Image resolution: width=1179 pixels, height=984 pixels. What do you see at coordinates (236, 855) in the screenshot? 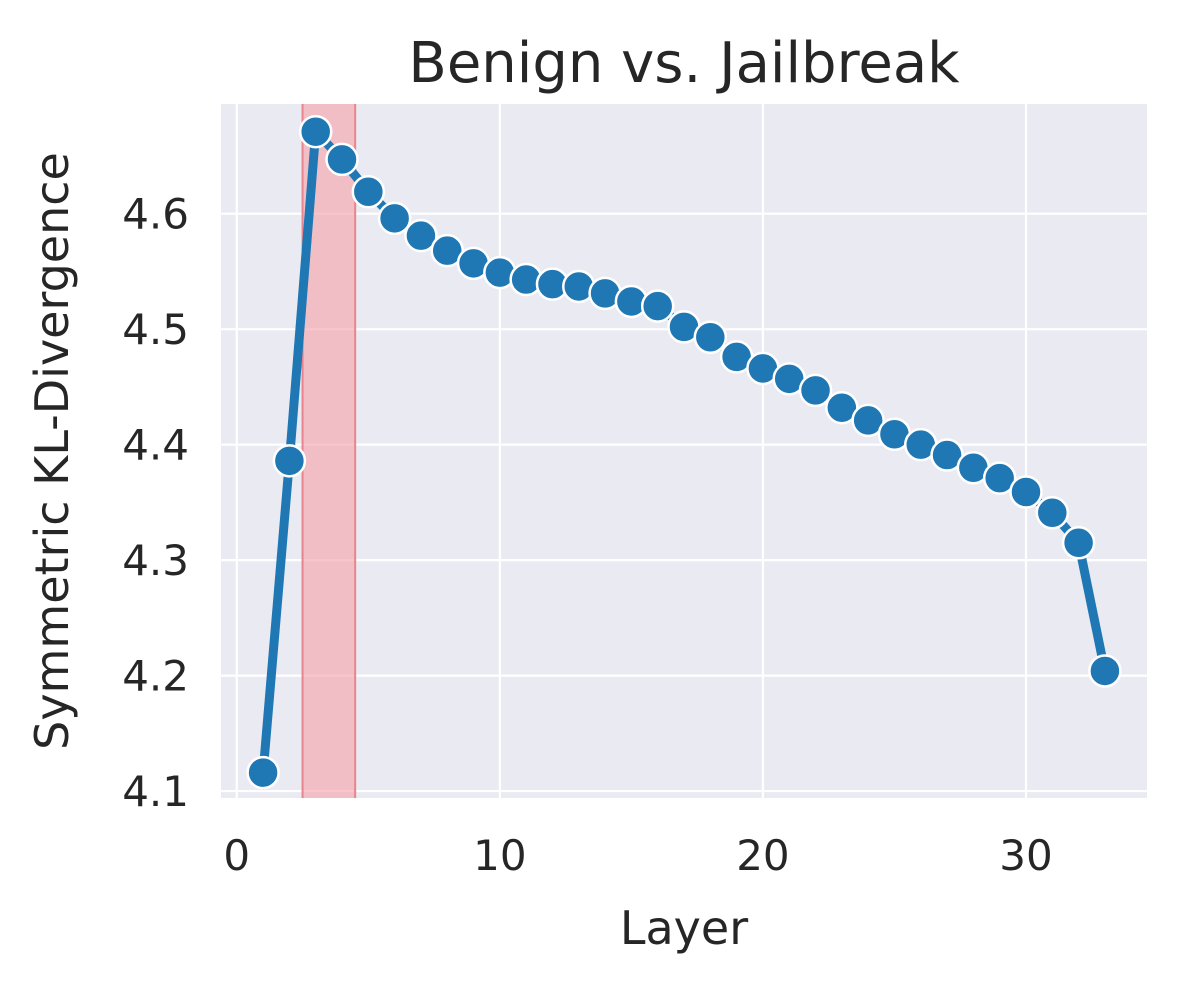
I see `x-tick-label: 0` at bounding box center [236, 855].